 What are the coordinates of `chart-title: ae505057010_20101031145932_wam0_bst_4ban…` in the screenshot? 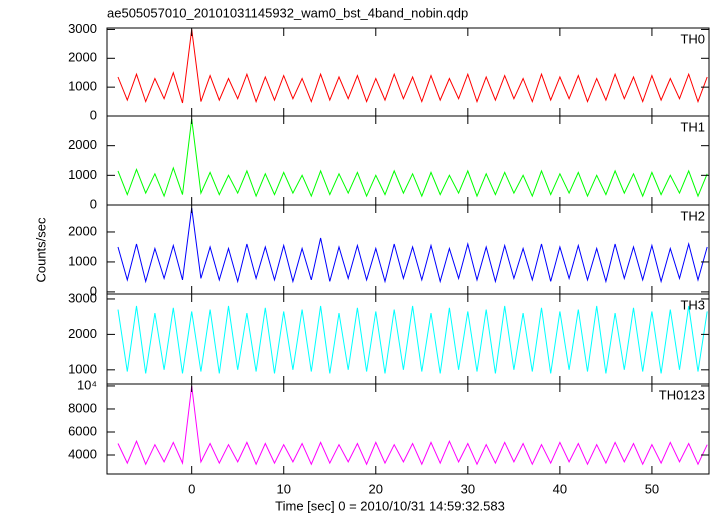 It's located at (287, 12).